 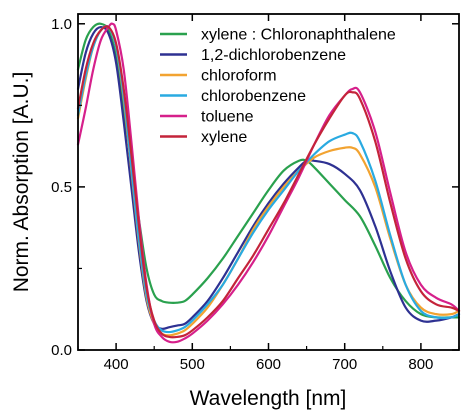 I want to click on x-tick-label: 600, so click(x=268, y=364).